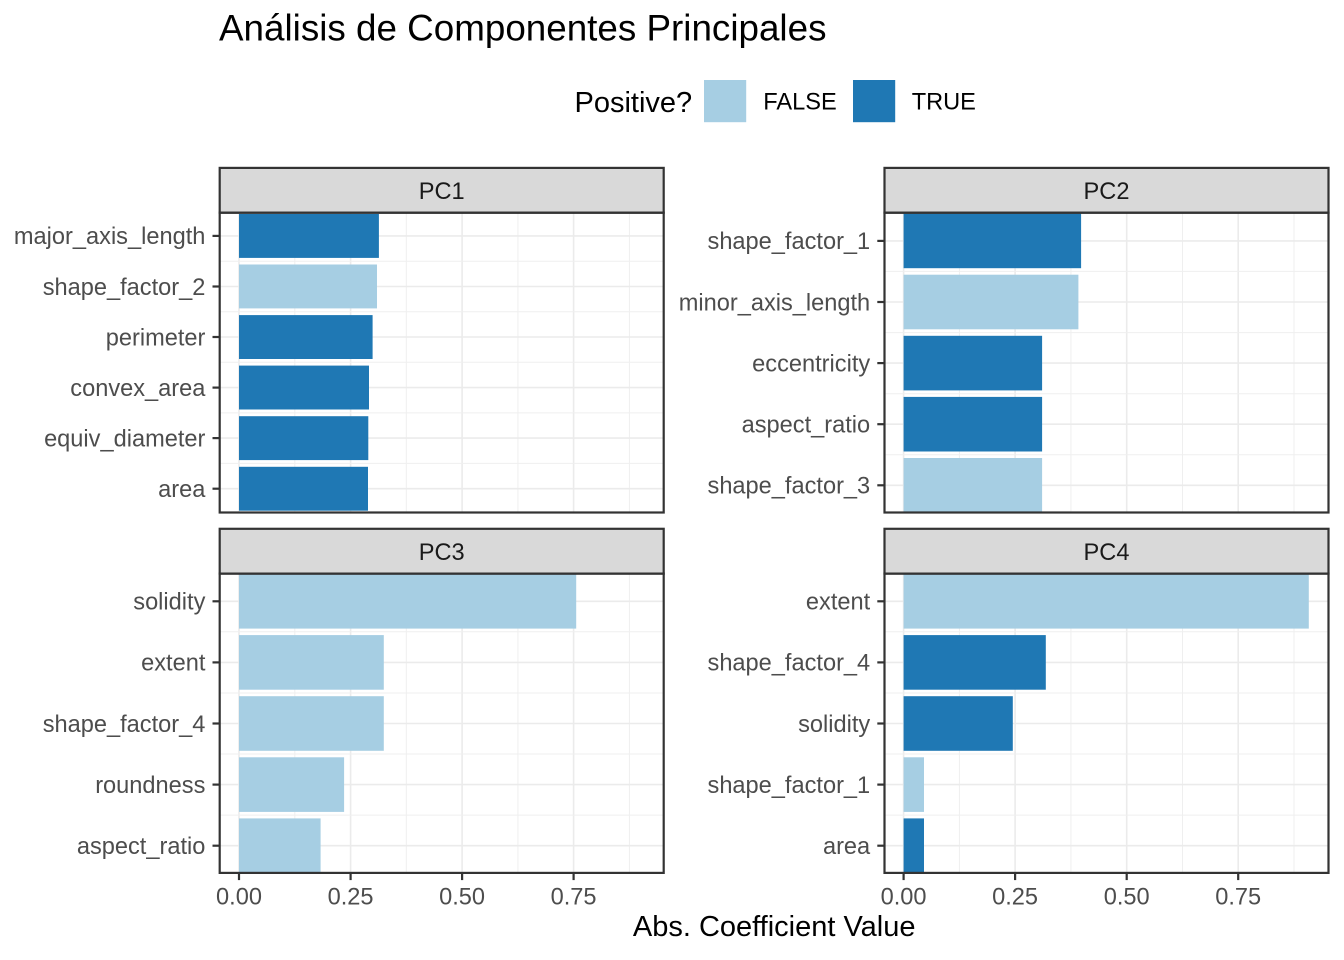 This screenshot has height=960, width=1344. Describe the element at coordinates (944, 102) in the screenshot. I see `svg-text: TRUE` at that location.